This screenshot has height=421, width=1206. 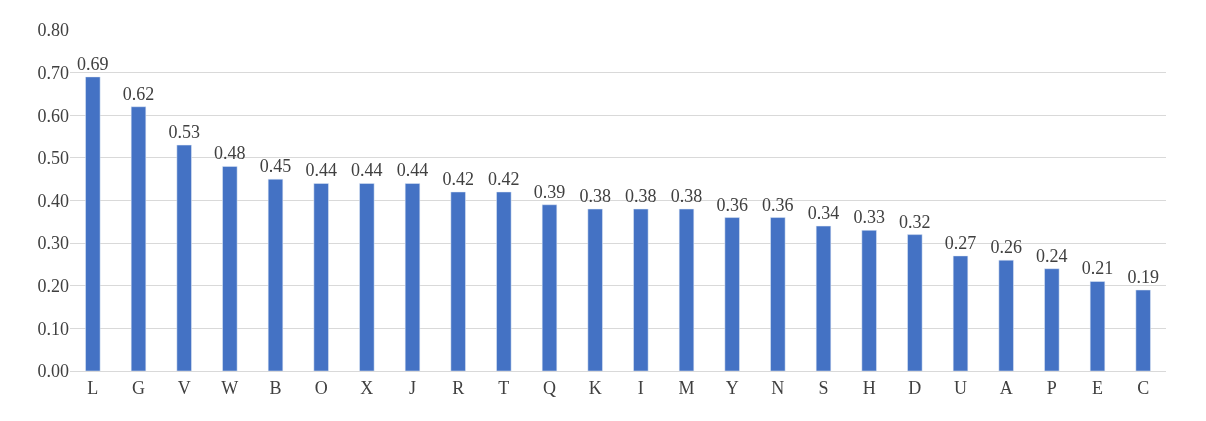 What do you see at coordinates (184, 387) in the screenshot?
I see `x-tick-label: V` at bounding box center [184, 387].